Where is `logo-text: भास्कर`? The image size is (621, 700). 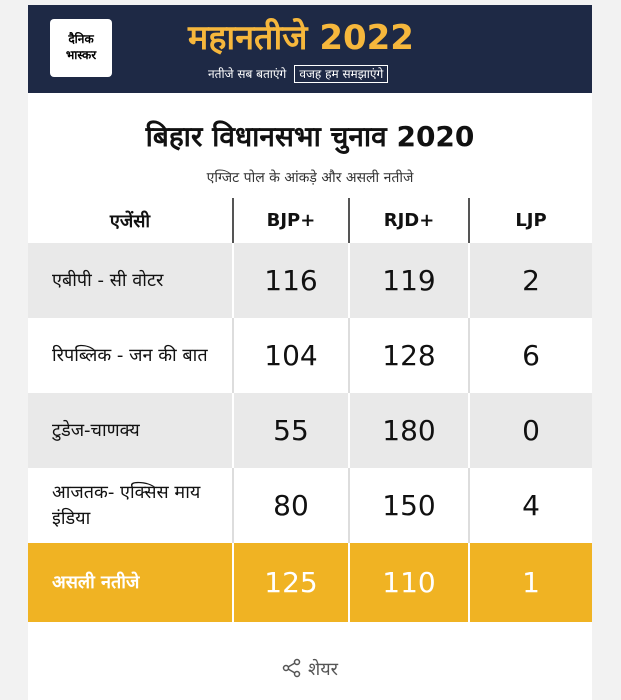 logo-text: भास्कर is located at coordinates (81, 55).